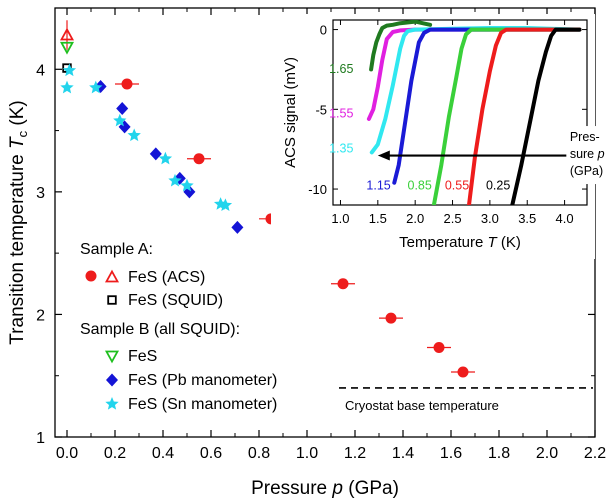 The height and width of the screenshot is (504, 610). I want to click on inset-x-tick-label: 2.0, so click(415, 218).